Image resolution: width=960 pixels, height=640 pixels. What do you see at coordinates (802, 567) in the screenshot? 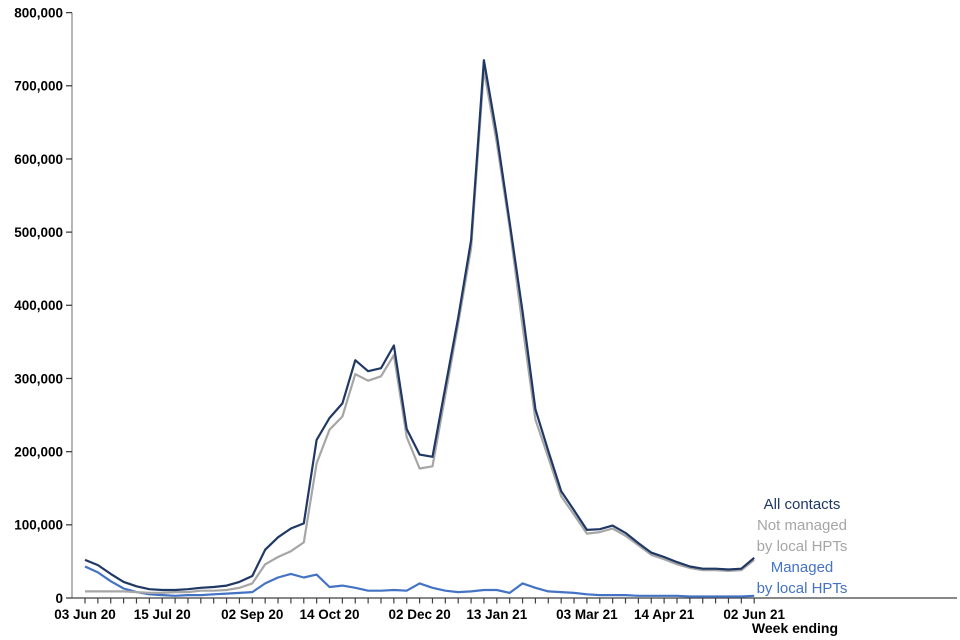
I see `legend-managed-line1: Managed` at bounding box center [802, 567].